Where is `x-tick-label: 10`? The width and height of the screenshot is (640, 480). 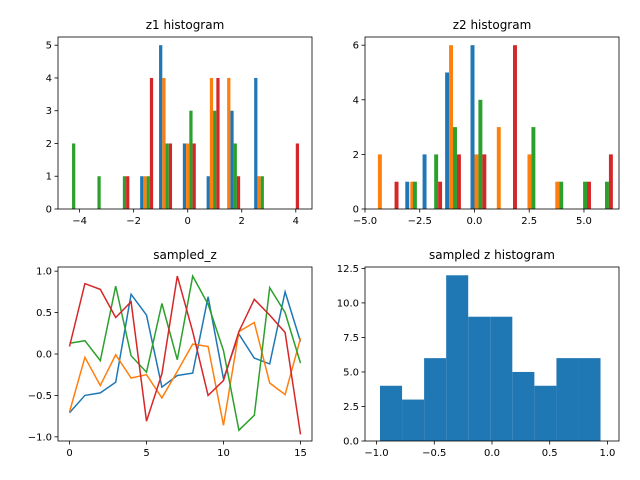 x-tick-label: 10 is located at coordinates (223, 453).